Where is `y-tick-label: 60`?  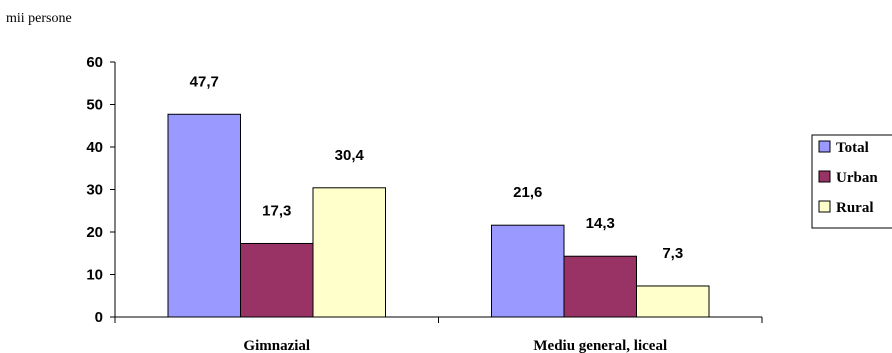 y-tick-label: 60 is located at coordinates (94, 62).